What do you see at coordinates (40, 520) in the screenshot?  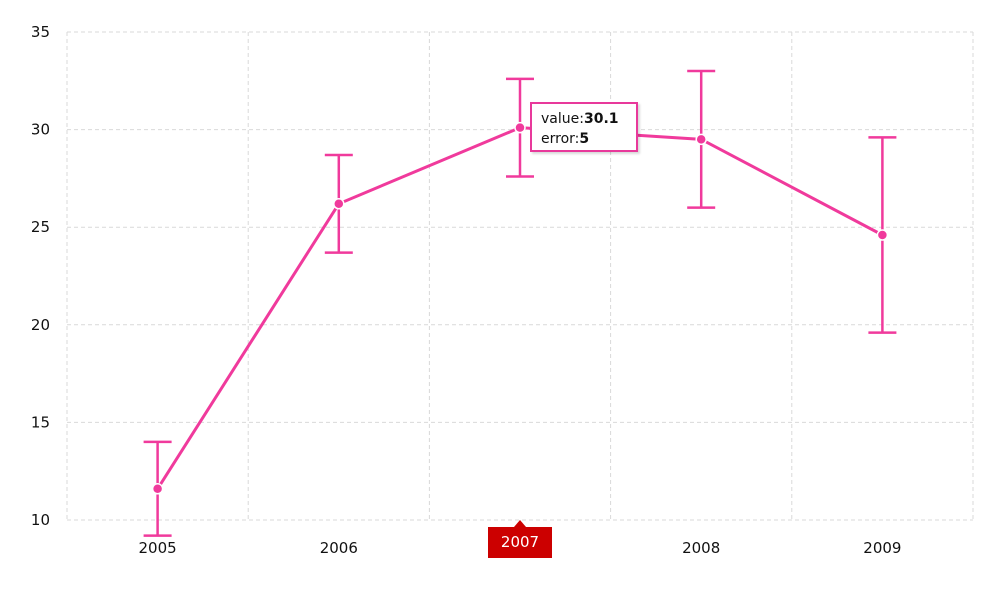 I see `y-tick-label: 10` at bounding box center [40, 520].